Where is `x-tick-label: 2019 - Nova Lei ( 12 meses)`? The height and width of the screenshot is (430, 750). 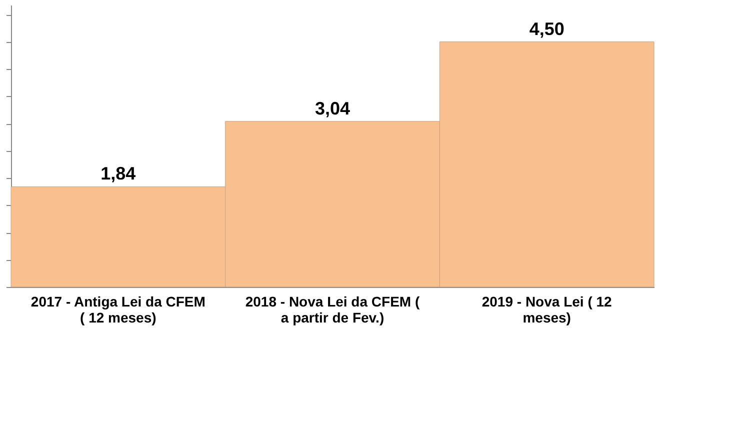
x-tick-label: 2019 - Nova Lei ( 12 meses) is located at coordinates (547, 310).